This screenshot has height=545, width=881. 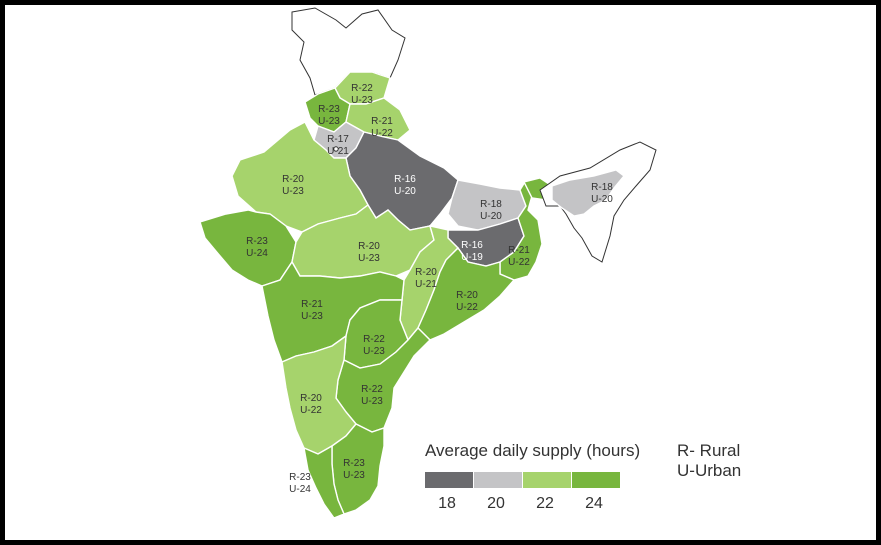 What do you see at coordinates (426, 272) in the screenshot?
I see `label-chhattisgarh-rural: R-20` at bounding box center [426, 272].